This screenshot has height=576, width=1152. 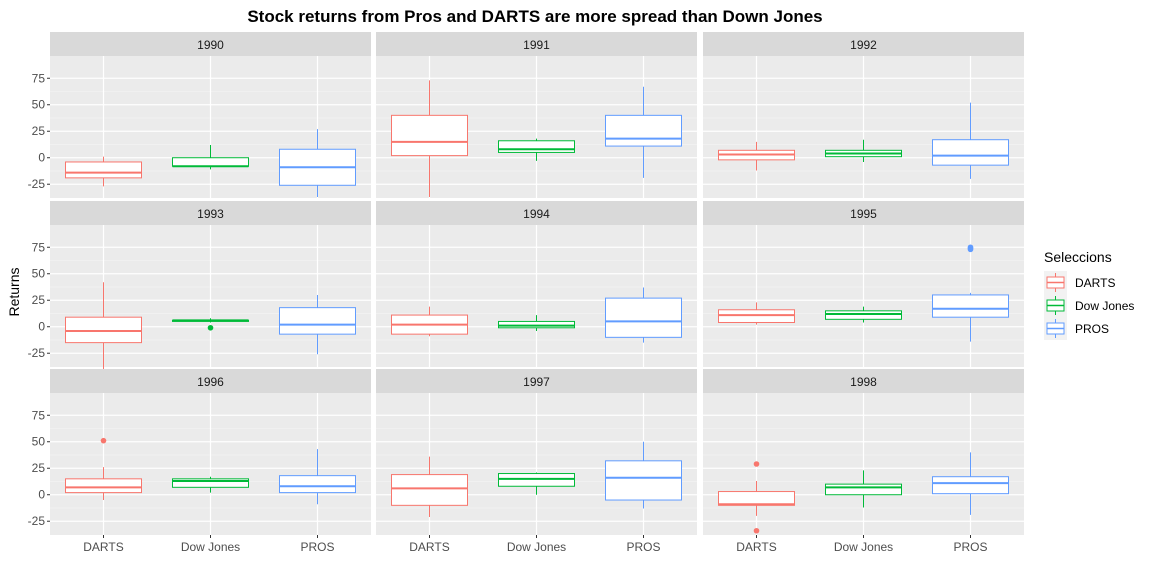 I want to click on legend-item-pros: PROS, so click(x=1076, y=328).